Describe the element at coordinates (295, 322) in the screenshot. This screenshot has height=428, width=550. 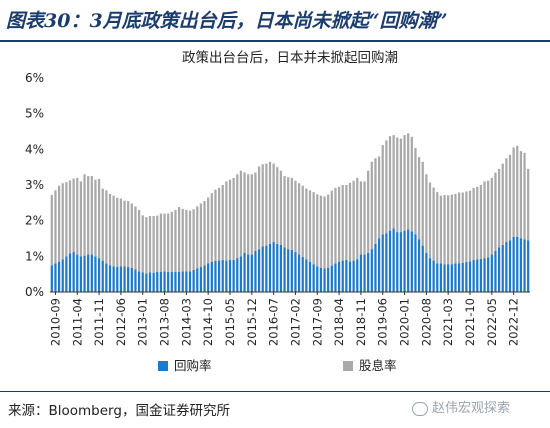
I see `x-tick-label: 2017-02` at that location.